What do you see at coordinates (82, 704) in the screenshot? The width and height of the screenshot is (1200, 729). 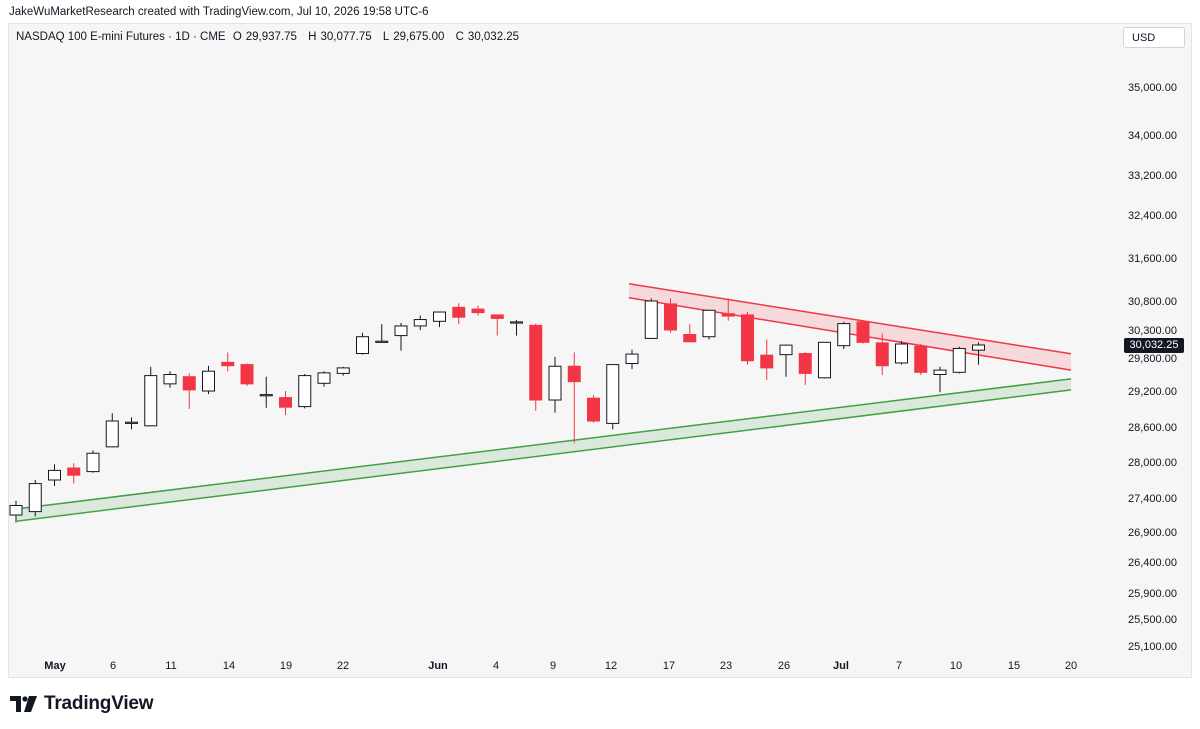 I see `tradingview-logo: TradingView` at bounding box center [82, 704].